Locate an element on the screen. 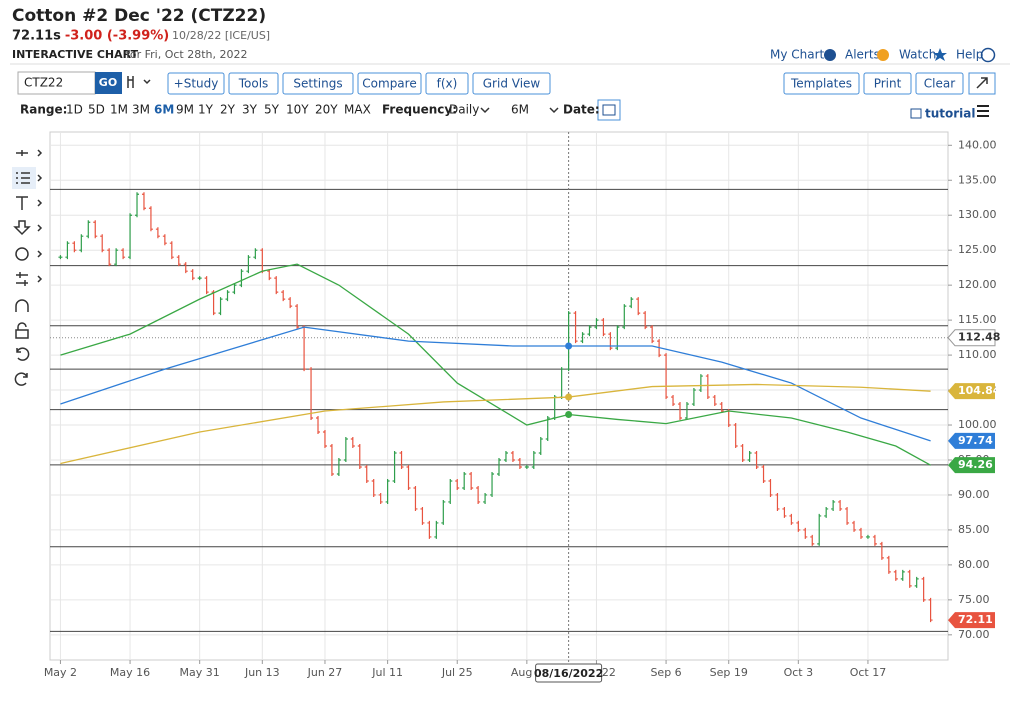 The height and width of the screenshot is (715, 1024). tool-redo is located at coordinates (21, 379).